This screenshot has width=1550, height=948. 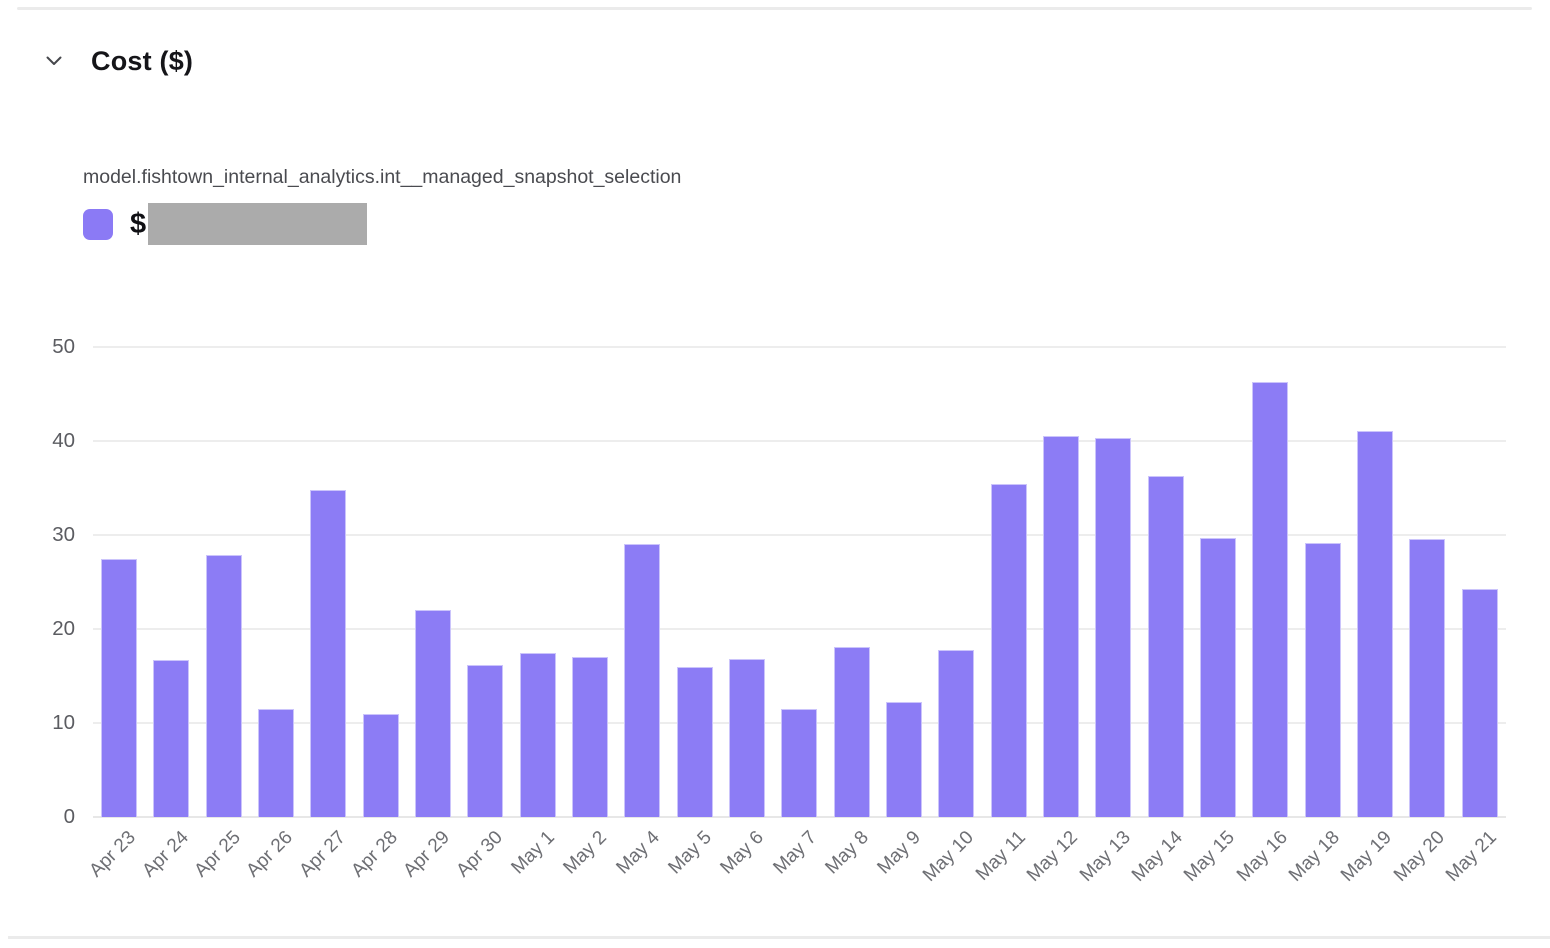 I want to click on y-tick-label-40: 40, so click(x=63, y=440).